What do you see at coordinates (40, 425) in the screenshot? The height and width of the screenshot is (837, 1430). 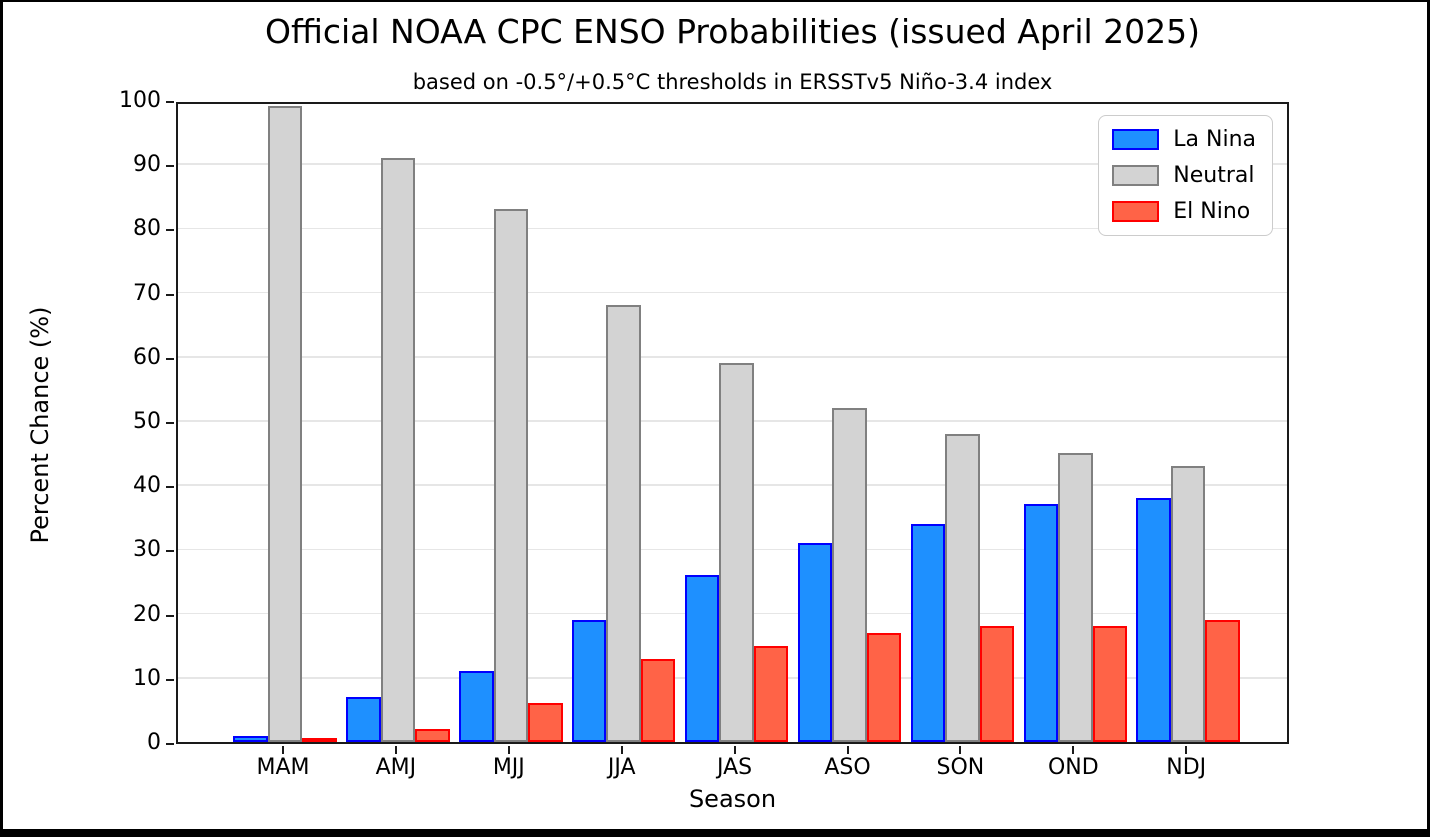 I see `y-axis-title: Percent Chance (%)` at bounding box center [40, 425].